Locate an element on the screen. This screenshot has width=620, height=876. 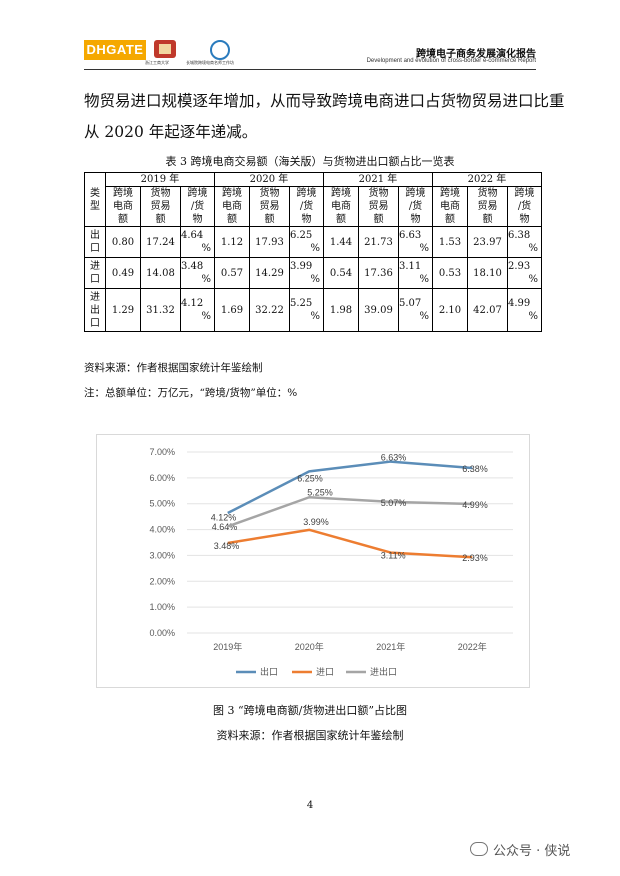
ratio-cell: 6.25% is located at coordinates (306, 242).